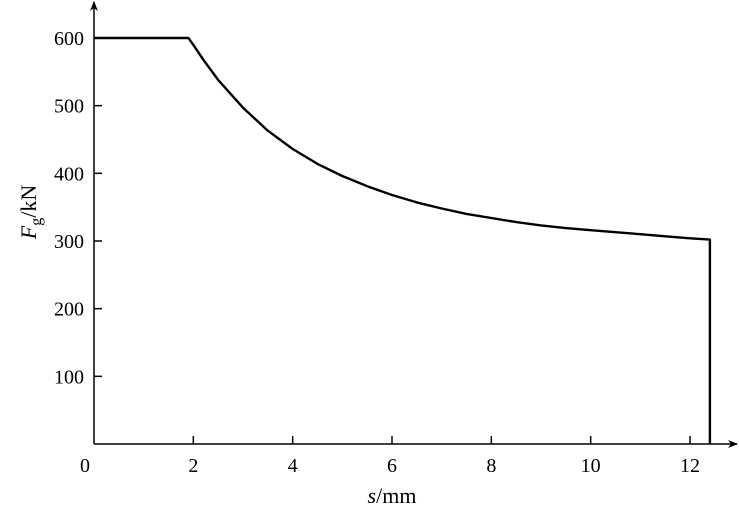 Image resolution: width=739 pixels, height=512 pixels. Describe the element at coordinates (396, 495) in the screenshot. I see `x-axis-unit: /mm` at that location.